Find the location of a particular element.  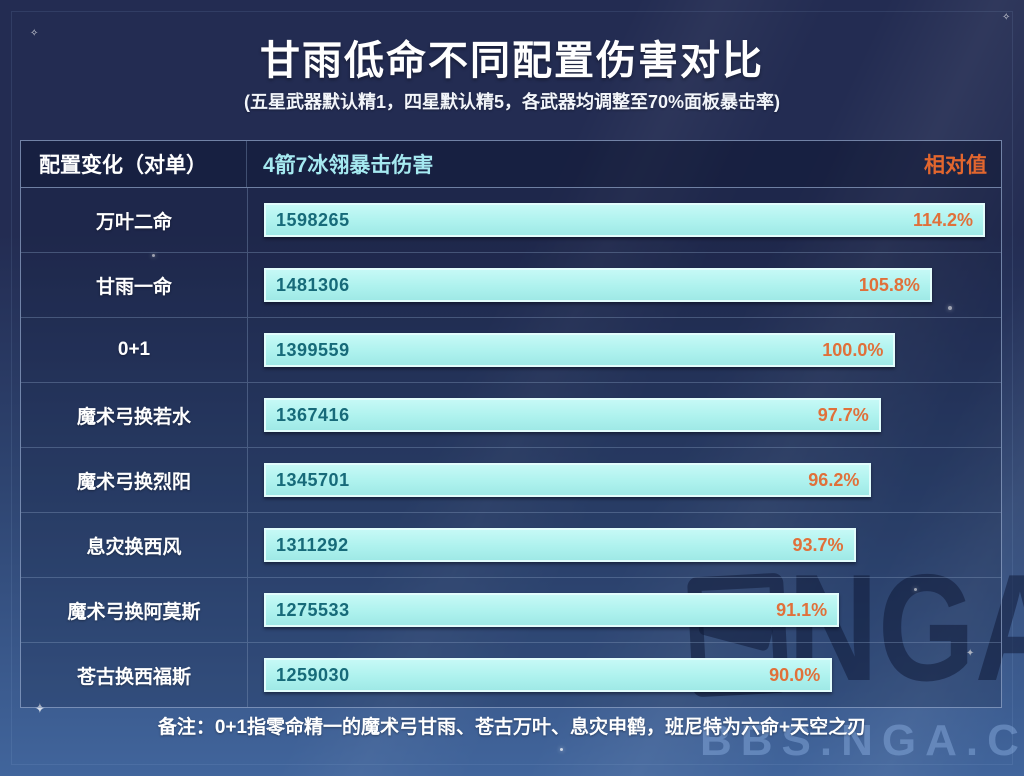

table-row: 魔术弓换若水 1367416 97.7% is located at coordinates (511, 414).